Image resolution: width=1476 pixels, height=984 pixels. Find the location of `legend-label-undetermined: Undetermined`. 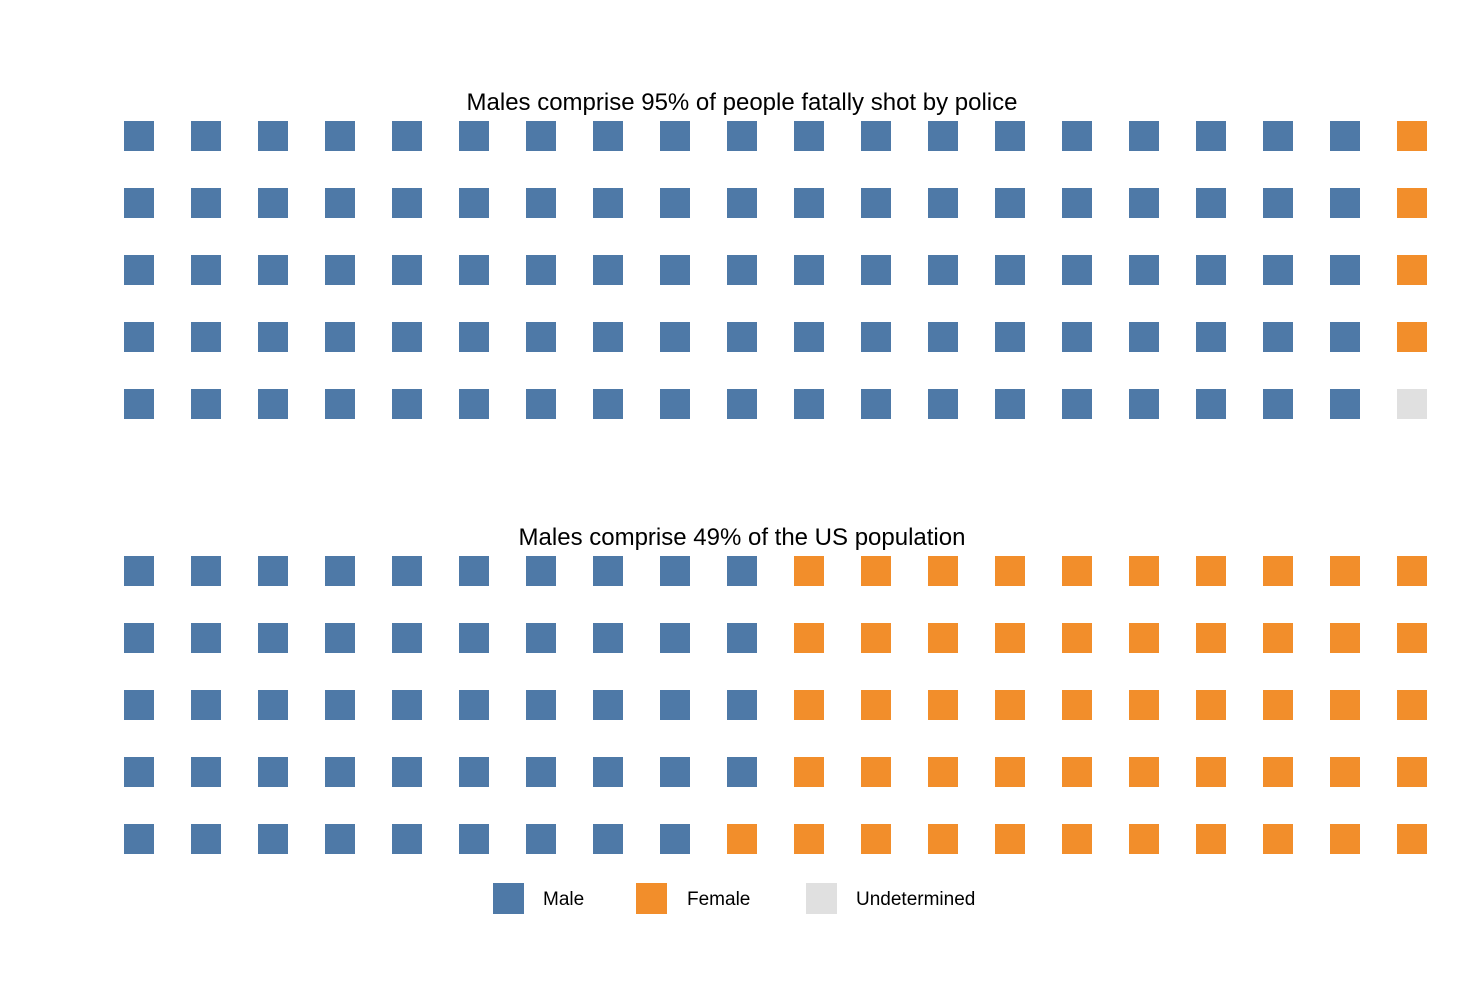

legend-label-undetermined: Undetermined is located at coordinates (915, 899).